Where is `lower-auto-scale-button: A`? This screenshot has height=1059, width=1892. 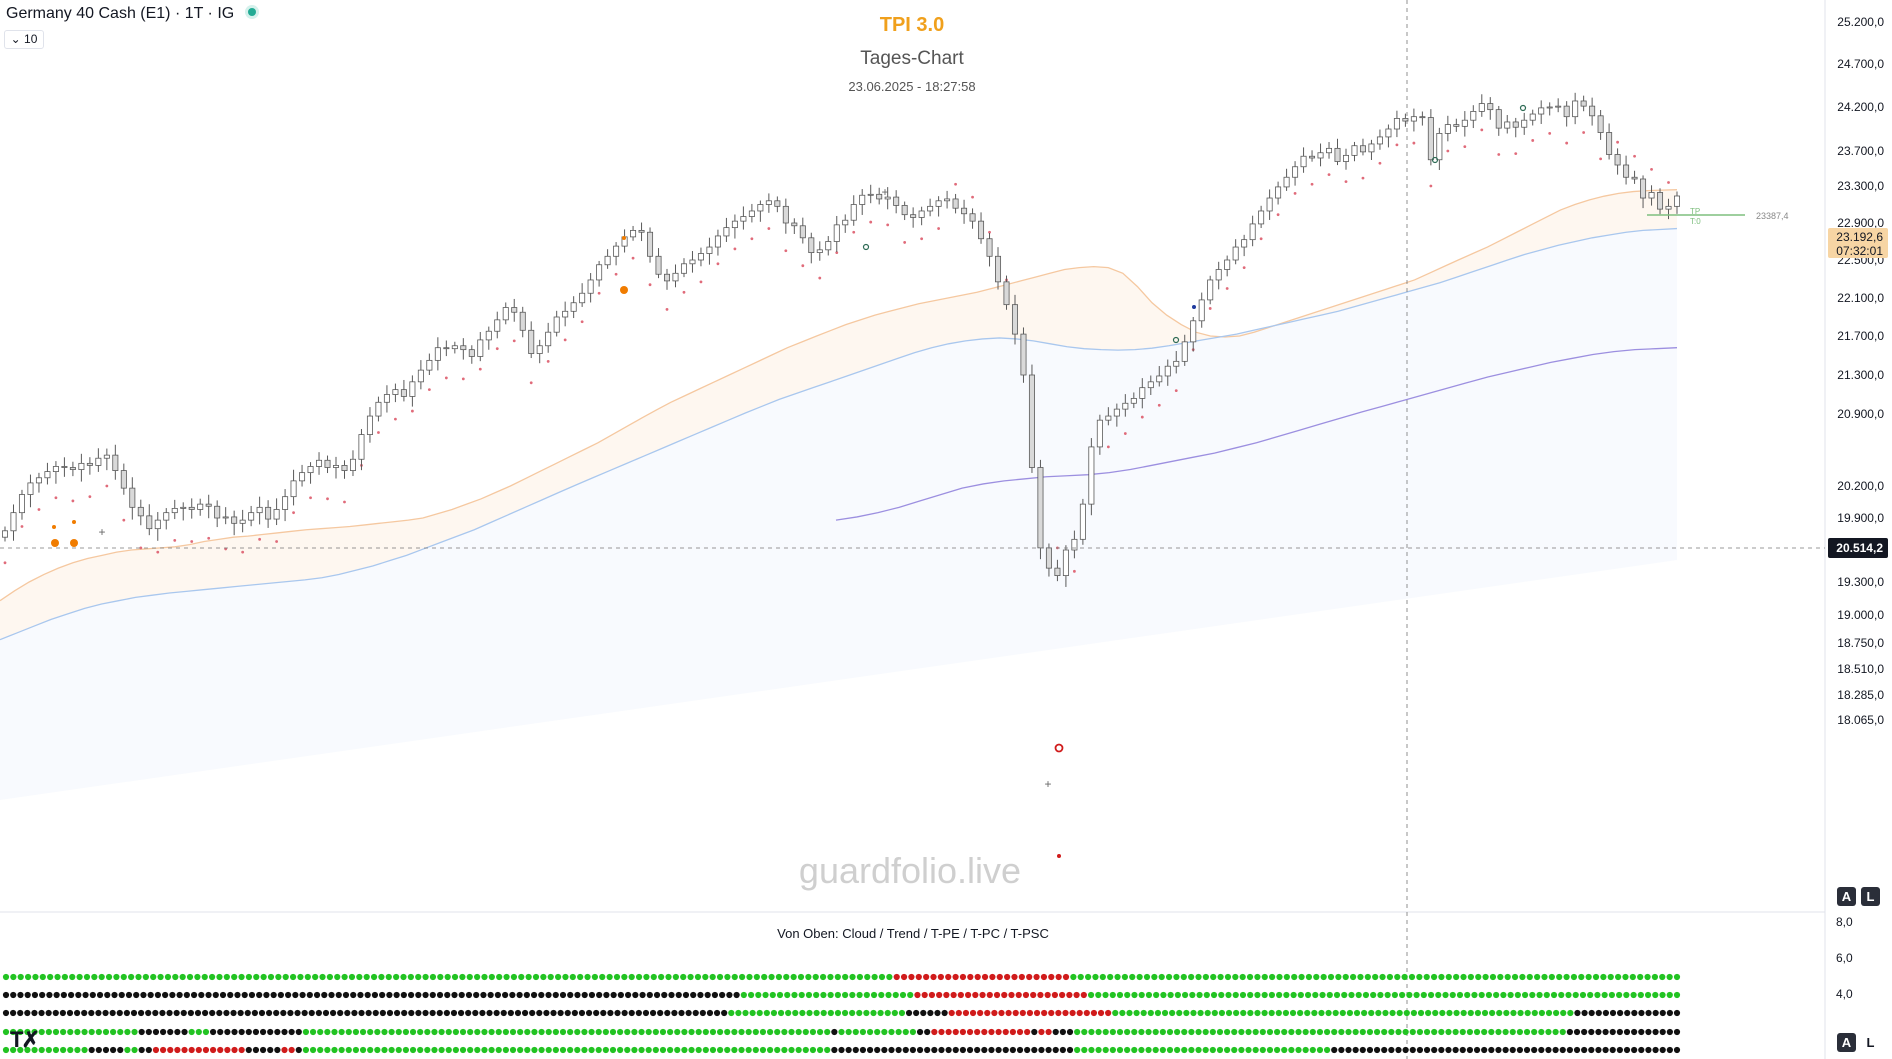 lower-auto-scale-button: A is located at coordinates (1846, 1042).